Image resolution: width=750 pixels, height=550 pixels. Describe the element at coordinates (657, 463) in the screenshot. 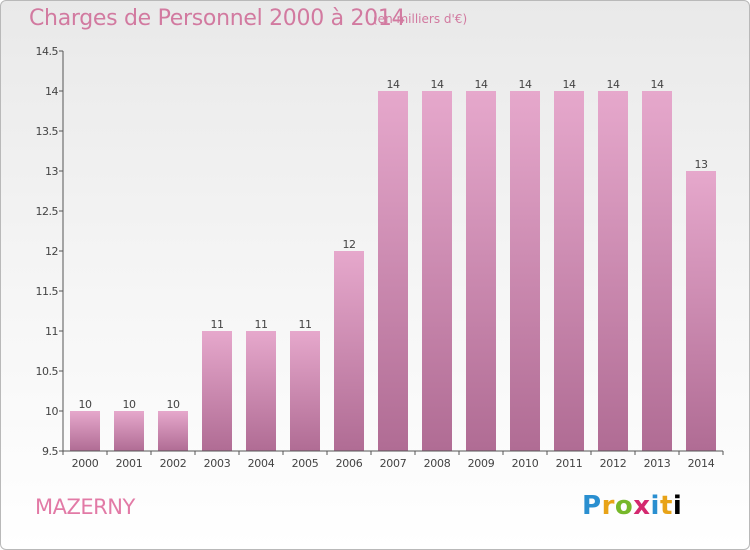

I see `x-tick-label: 2013` at that location.